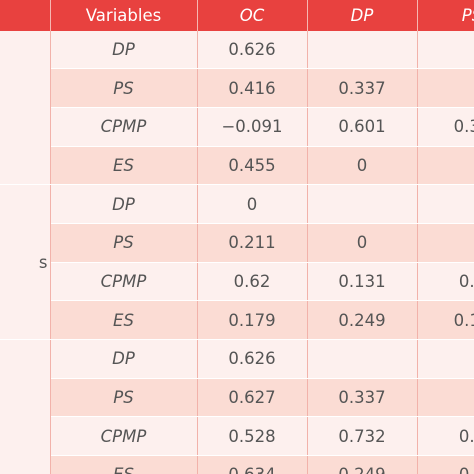 This screenshot has height=474, width=474. Describe the element at coordinates (445, 127) in the screenshot. I see `value-cell: 0.38` at that location.